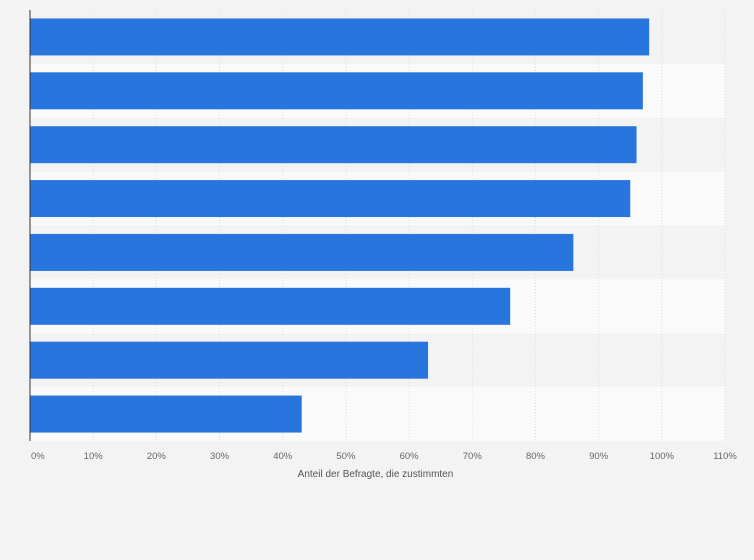 The image size is (754, 560). Describe the element at coordinates (473, 456) in the screenshot. I see `x-tick-label: 70%` at that location.